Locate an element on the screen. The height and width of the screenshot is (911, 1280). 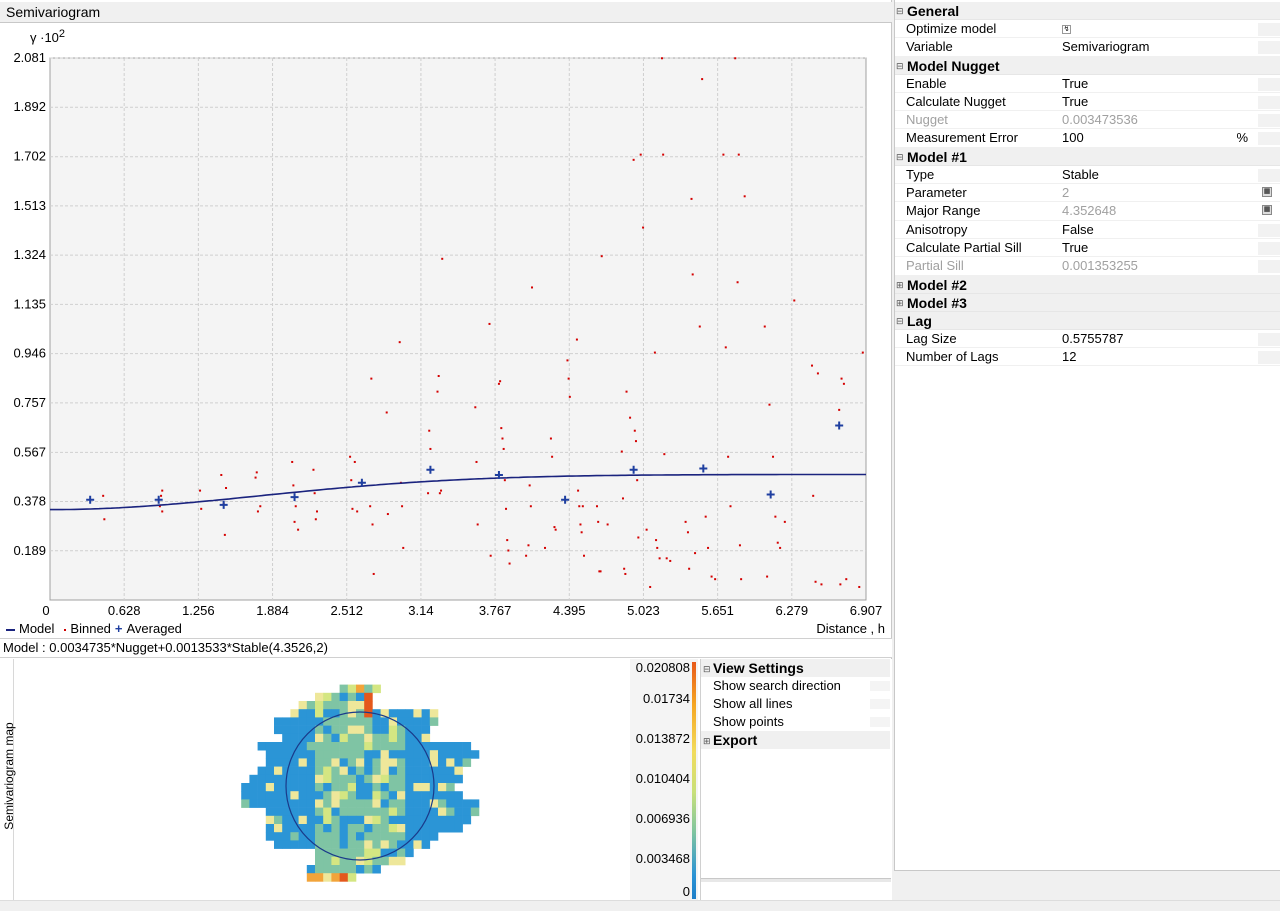
show-search-direction: Show search direction is located at coordinates (795, 686).